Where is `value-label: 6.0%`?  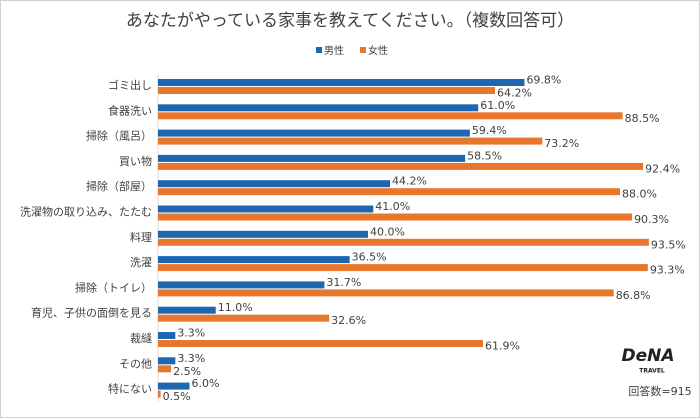 value-label: 6.0% is located at coordinates (206, 383).